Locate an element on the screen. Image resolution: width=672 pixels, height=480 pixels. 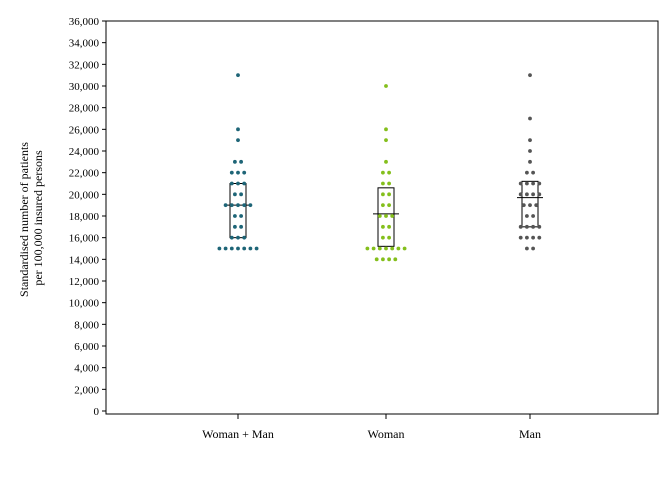
y-tick-label: 20,000 is located at coordinates (84, 195).